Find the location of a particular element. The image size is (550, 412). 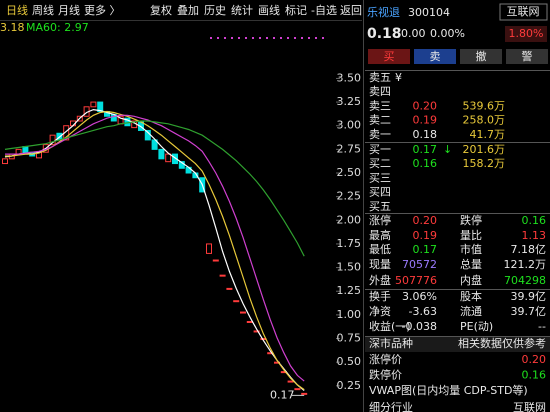

book-label: 买四 is located at coordinates (380, 192).